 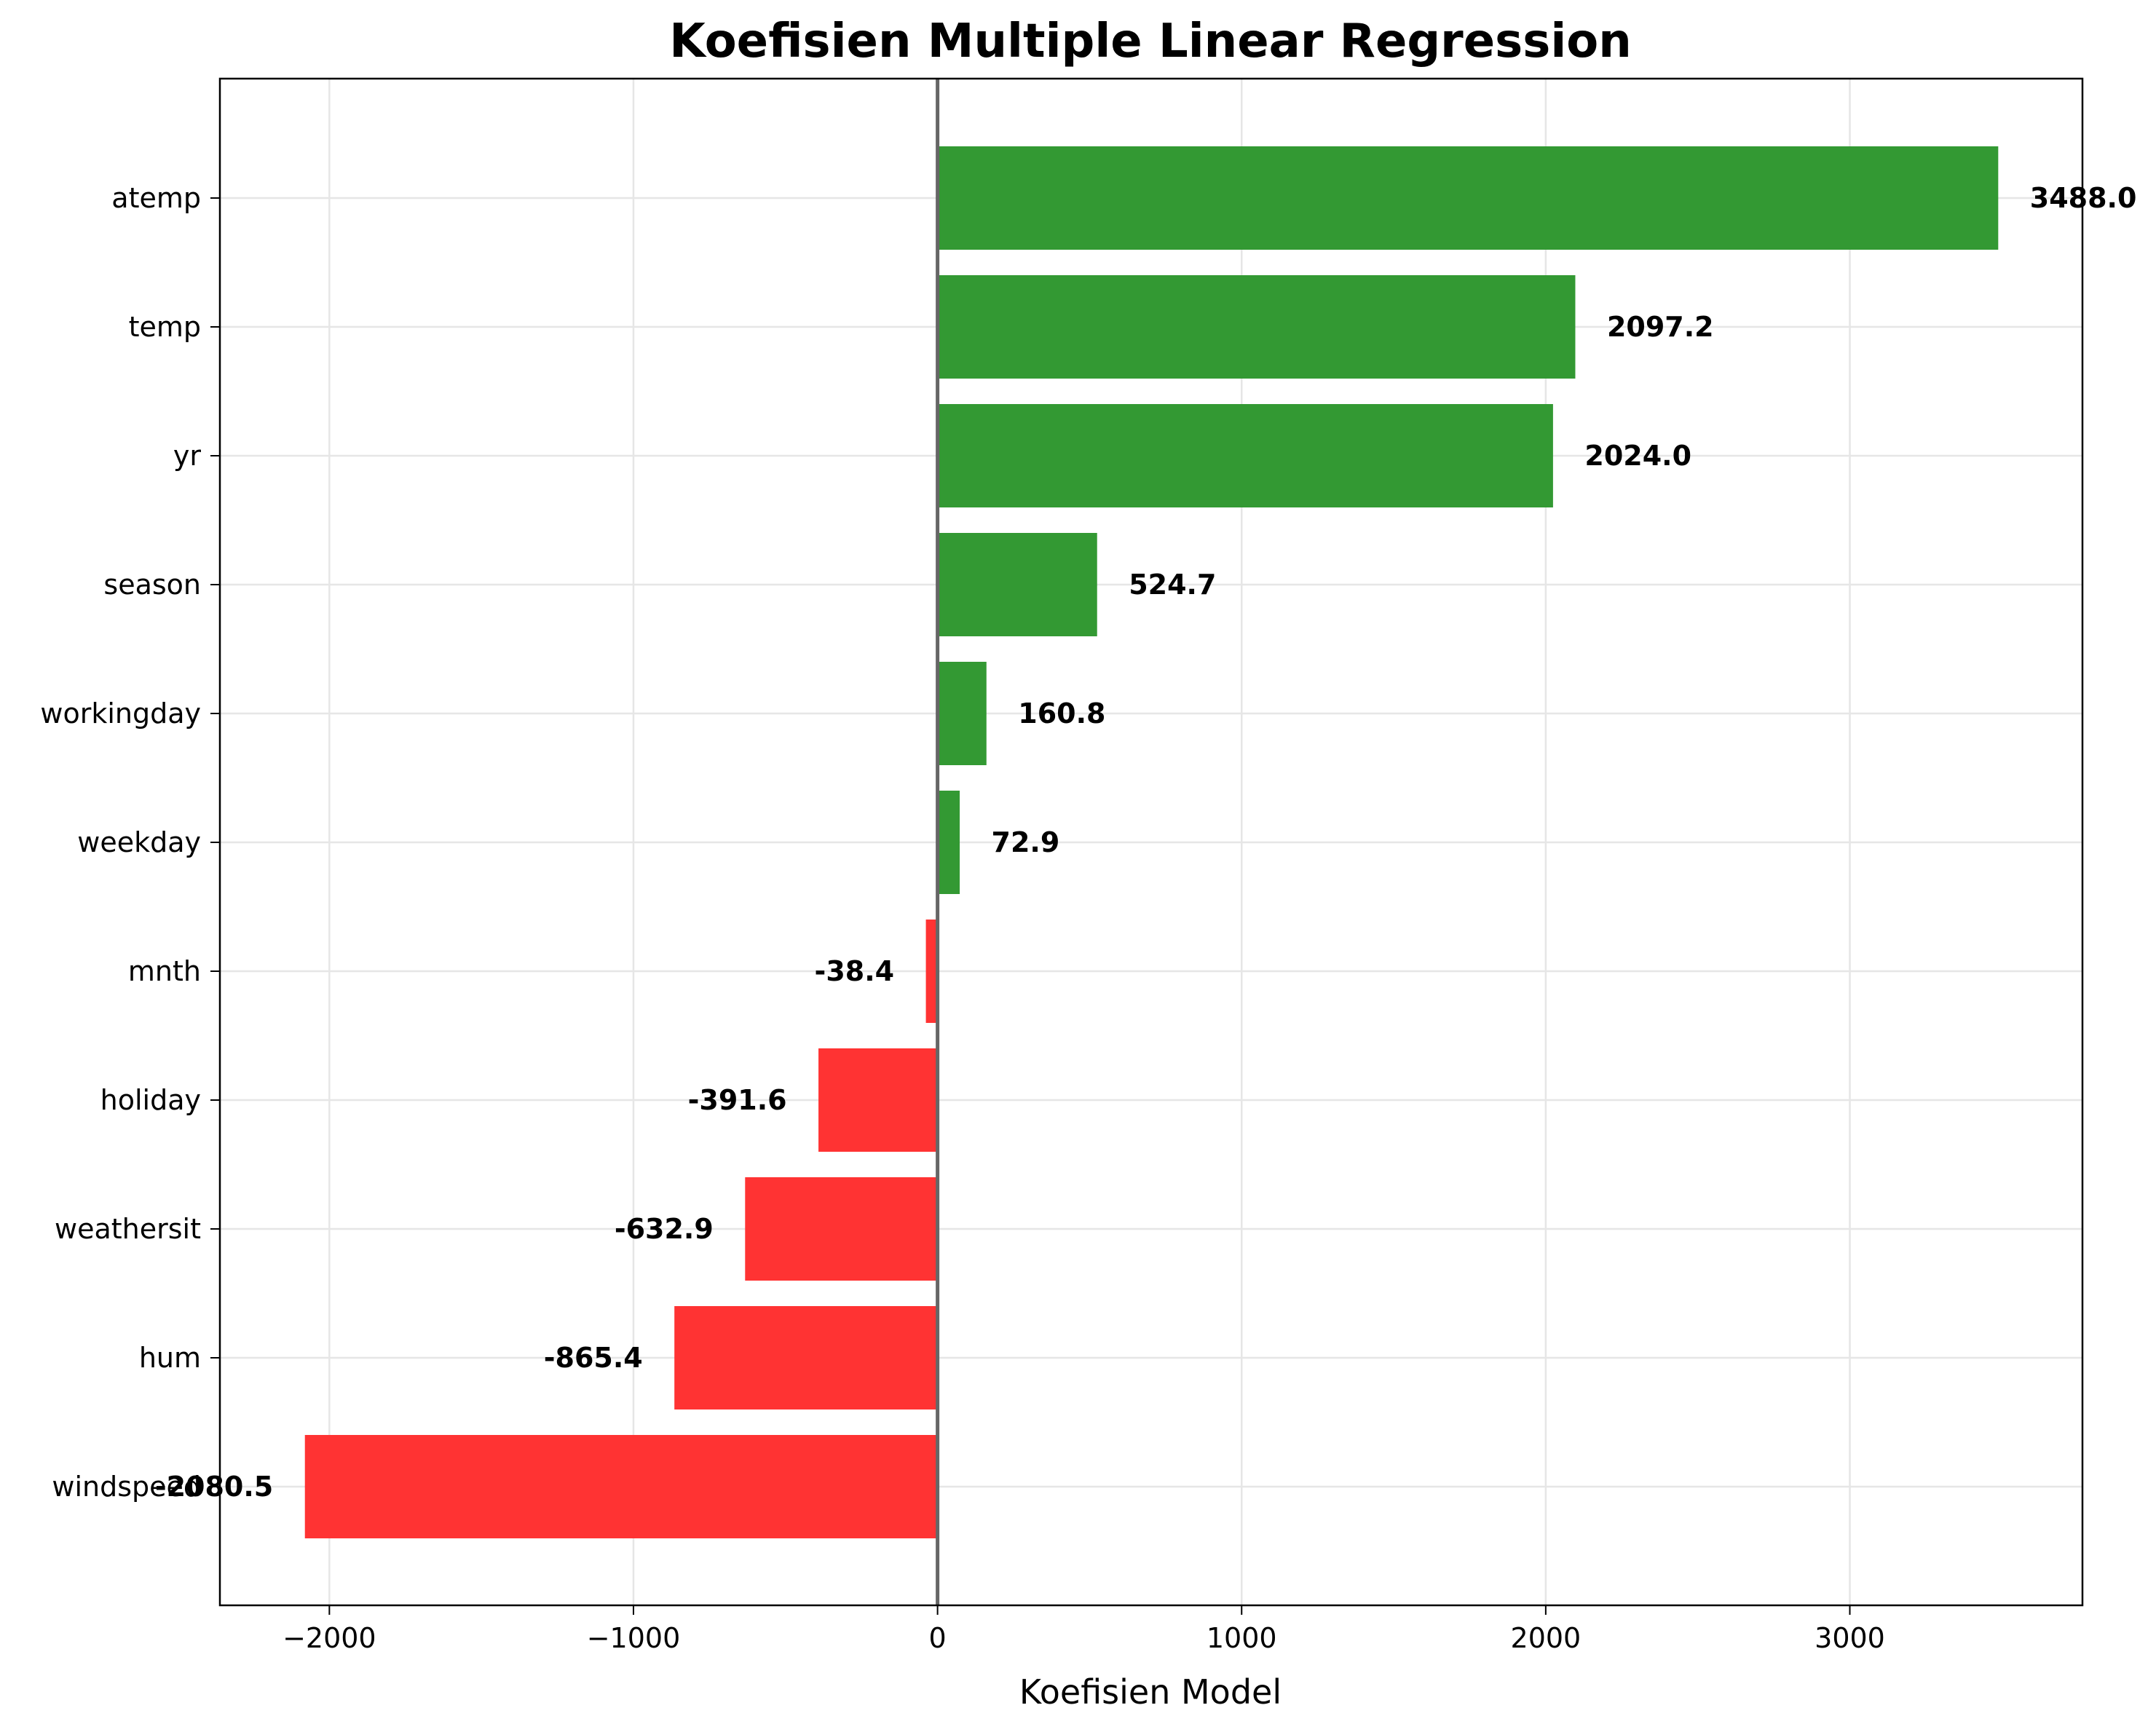 I want to click on bar-season, so click(x=1017, y=584).